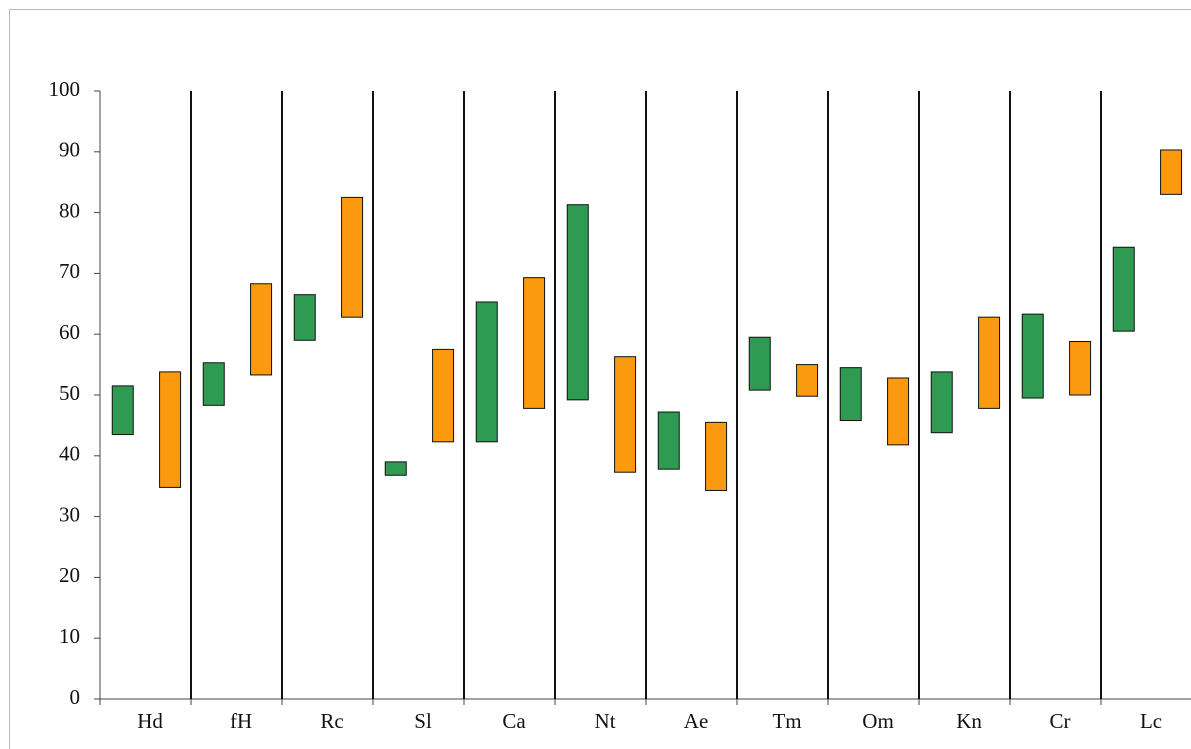  Describe the element at coordinates (69, 271) in the screenshot. I see `y-tick-label: 70` at that location.